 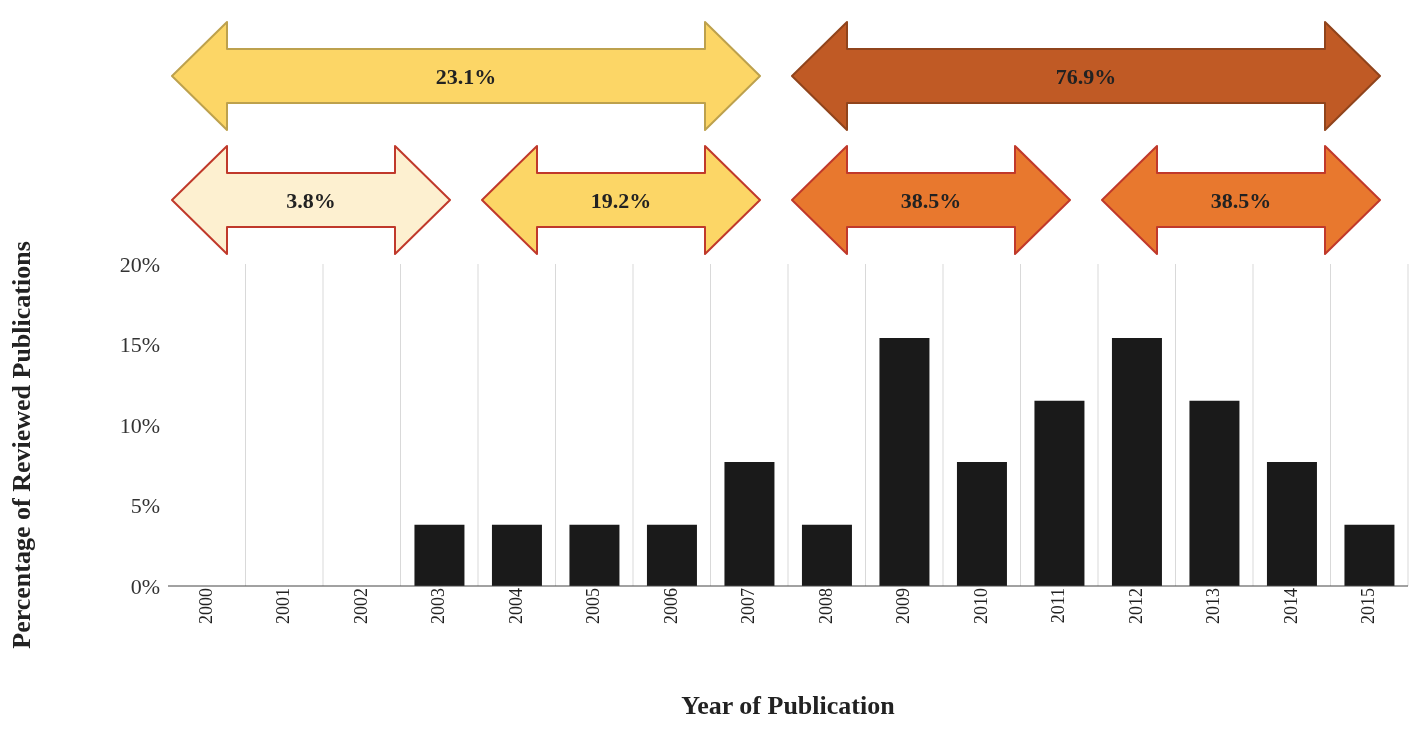 What do you see at coordinates (205, 606) in the screenshot?
I see `x-tick-label: 2000` at bounding box center [205, 606].